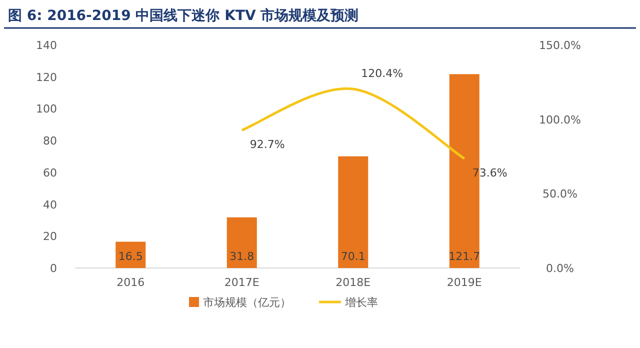 This screenshot has width=640, height=348. I want to click on y-tick-label: 140, so click(46, 45).